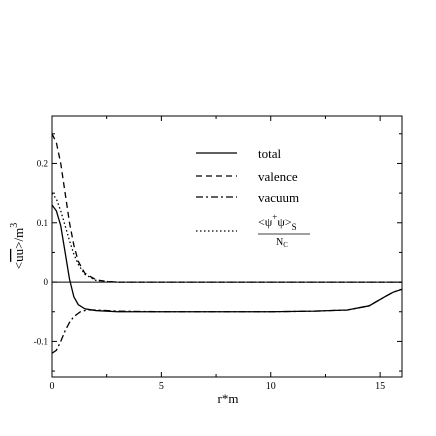  What do you see at coordinates (278, 197) in the screenshot?
I see `legend-label-vacuum: vacuum` at bounding box center [278, 197].